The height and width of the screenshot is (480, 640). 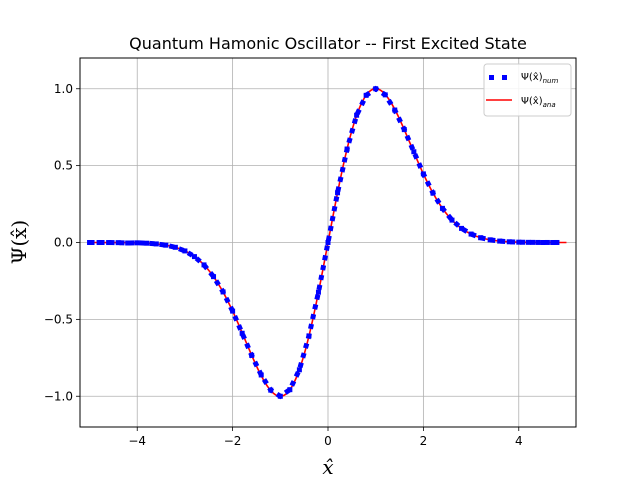 What do you see at coordinates (58, 319) in the screenshot?
I see `y-tick-label: −0.5` at bounding box center [58, 319].